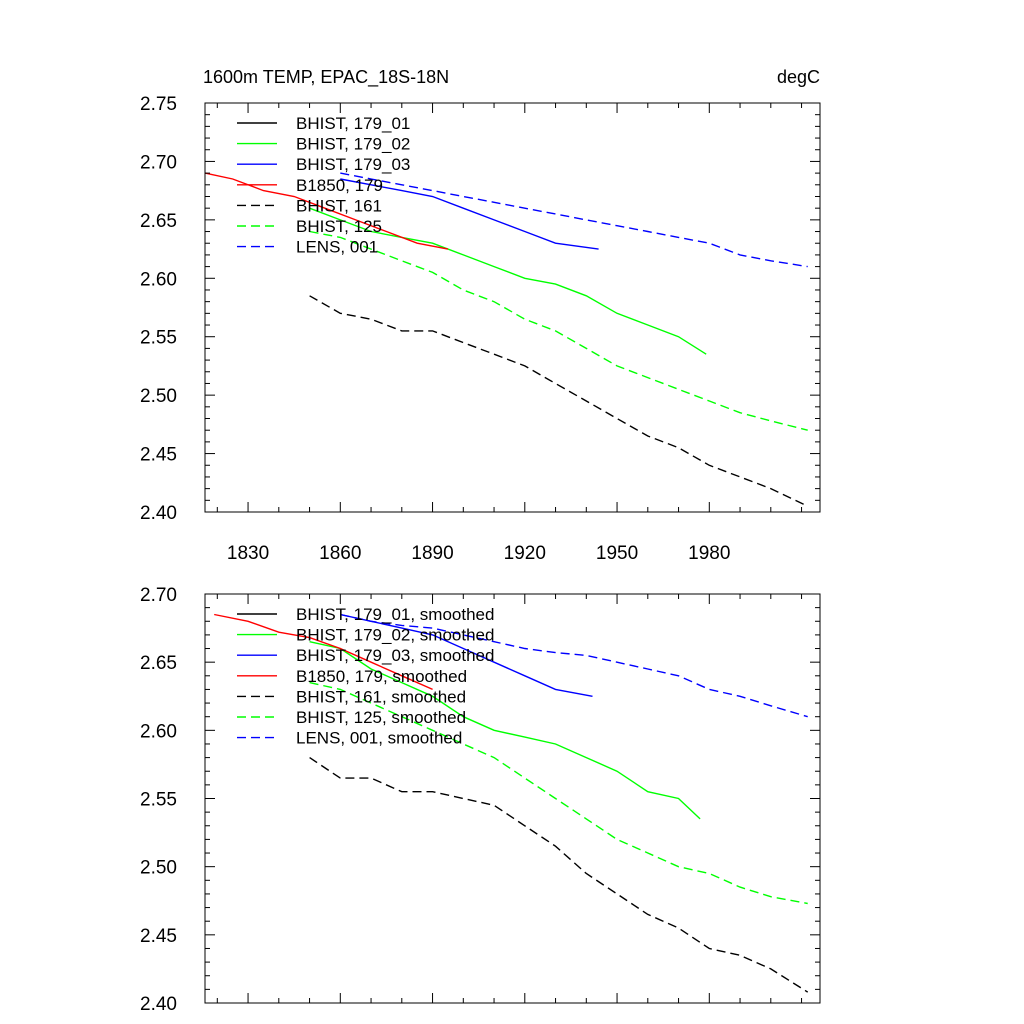 The height and width of the screenshot is (1024, 1024). What do you see at coordinates (395, 635) in the screenshot?
I see `legend-label-2: BHIST, 179_02, smoothed` at bounding box center [395, 635].